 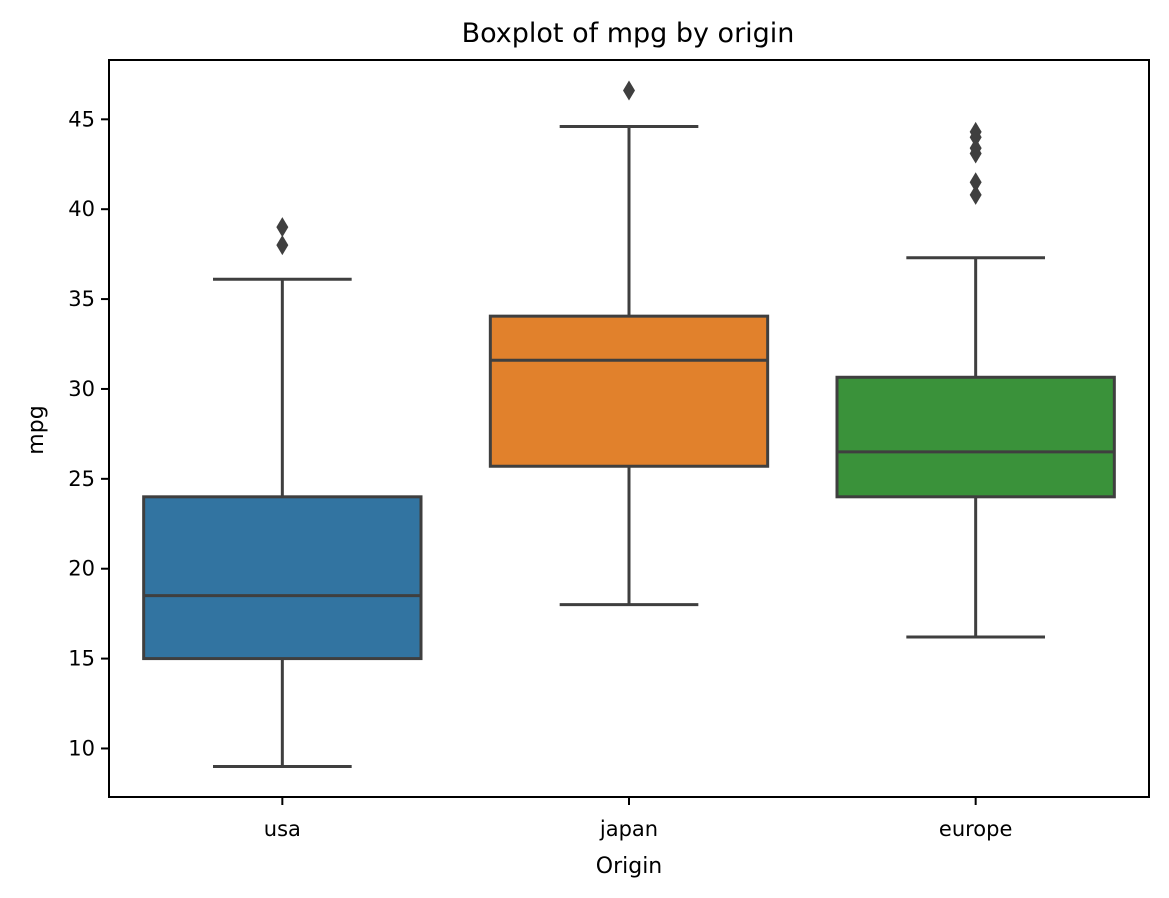 I want to click on x-tick-label-europe: europe, so click(x=976, y=829).